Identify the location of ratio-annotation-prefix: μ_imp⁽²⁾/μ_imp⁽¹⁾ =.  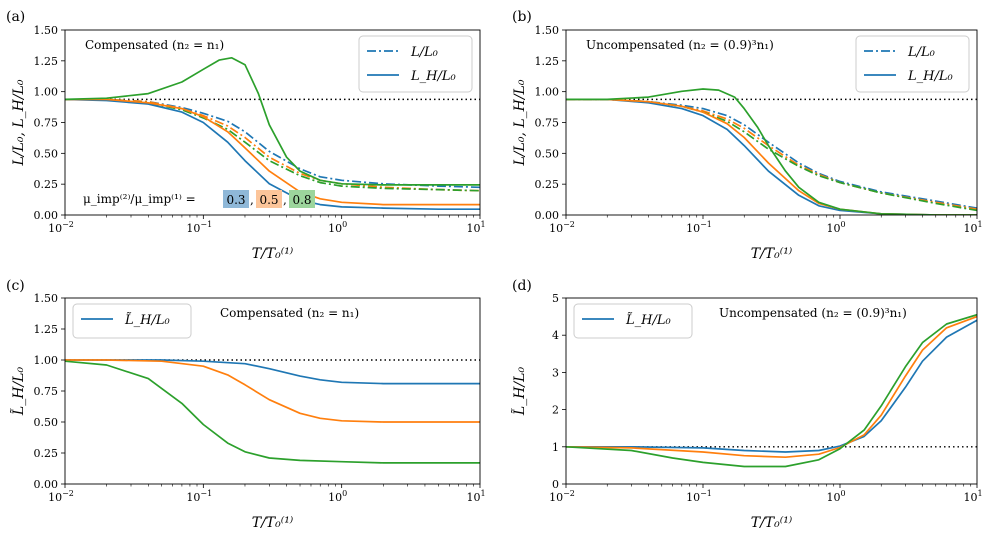
(139, 199).